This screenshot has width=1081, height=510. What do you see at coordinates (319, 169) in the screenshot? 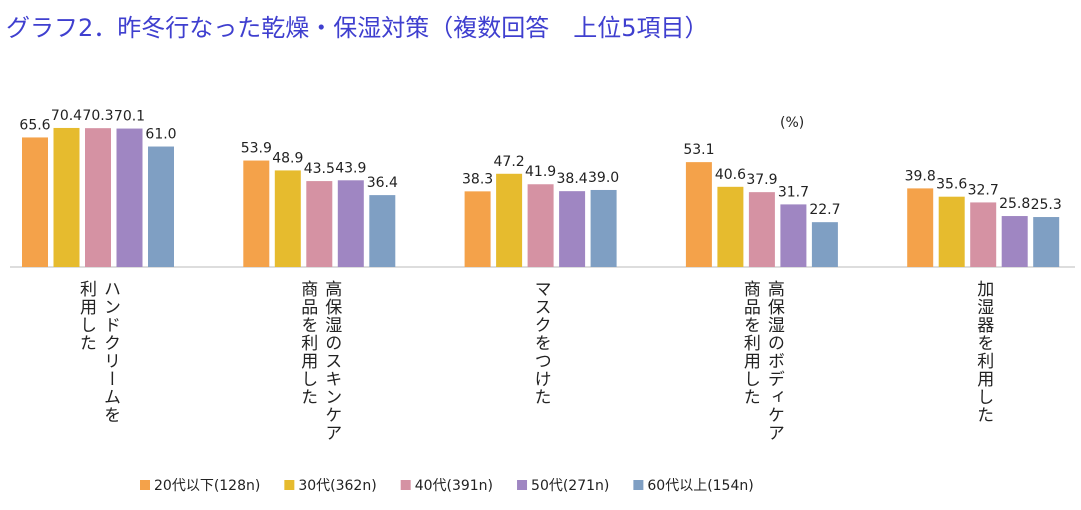
I see `data-label: 43.5` at bounding box center [319, 169].